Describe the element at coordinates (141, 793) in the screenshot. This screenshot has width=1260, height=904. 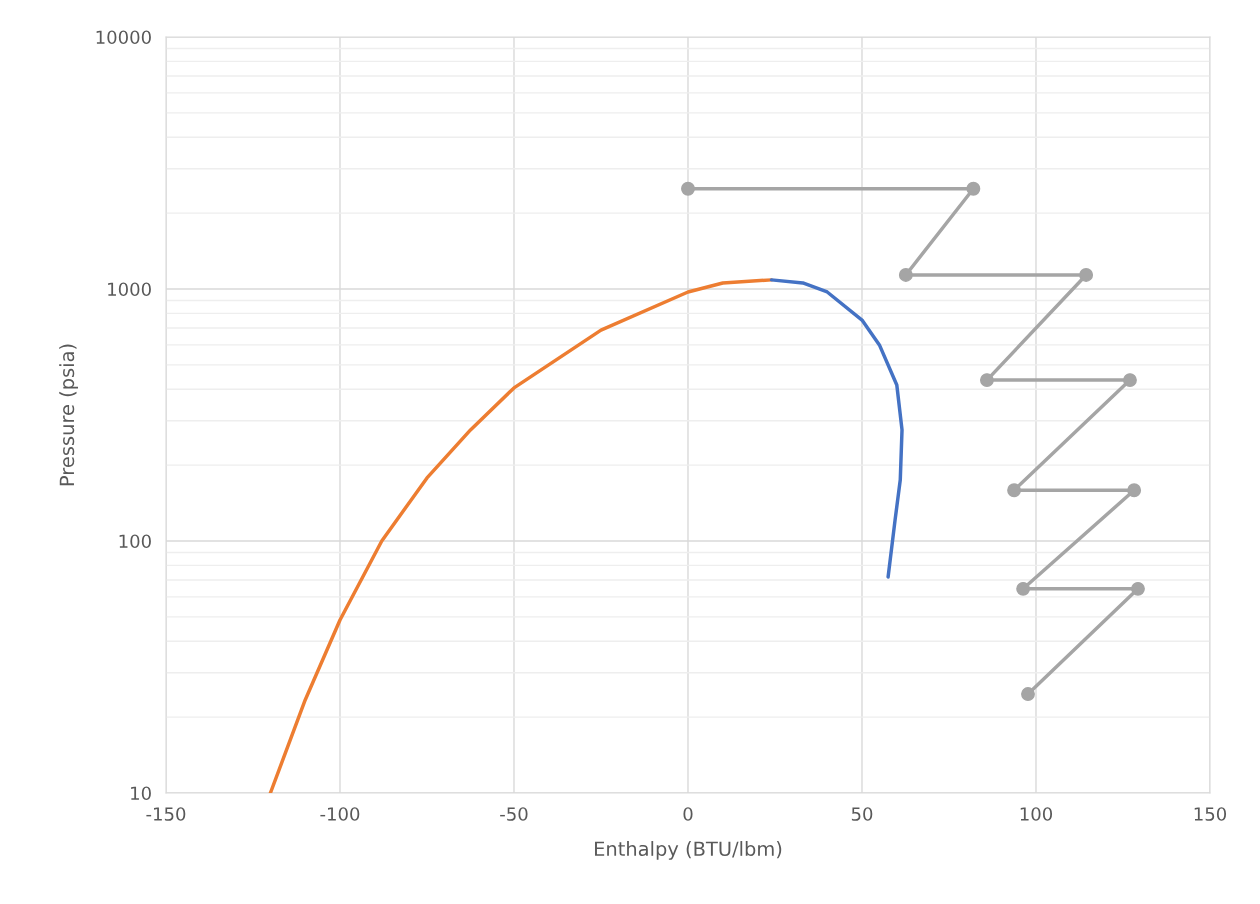
I see `y-tick-label: 10` at that location.